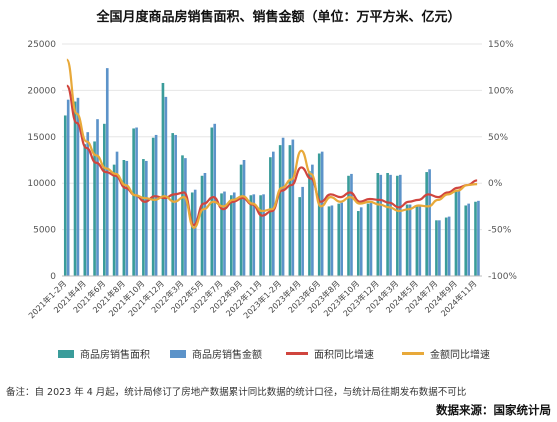  Describe the element at coordinates (41, 138) in the screenshot. I see `left-tick-label: 15000` at that location.